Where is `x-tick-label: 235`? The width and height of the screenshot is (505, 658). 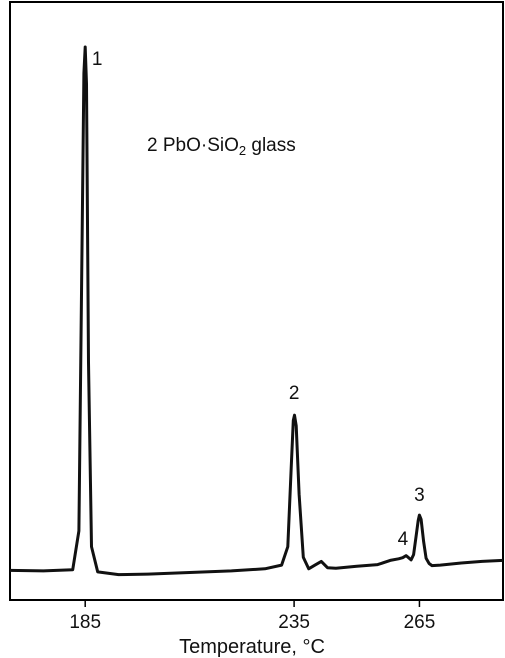
x-tick-label: 235 is located at coordinates (294, 622).